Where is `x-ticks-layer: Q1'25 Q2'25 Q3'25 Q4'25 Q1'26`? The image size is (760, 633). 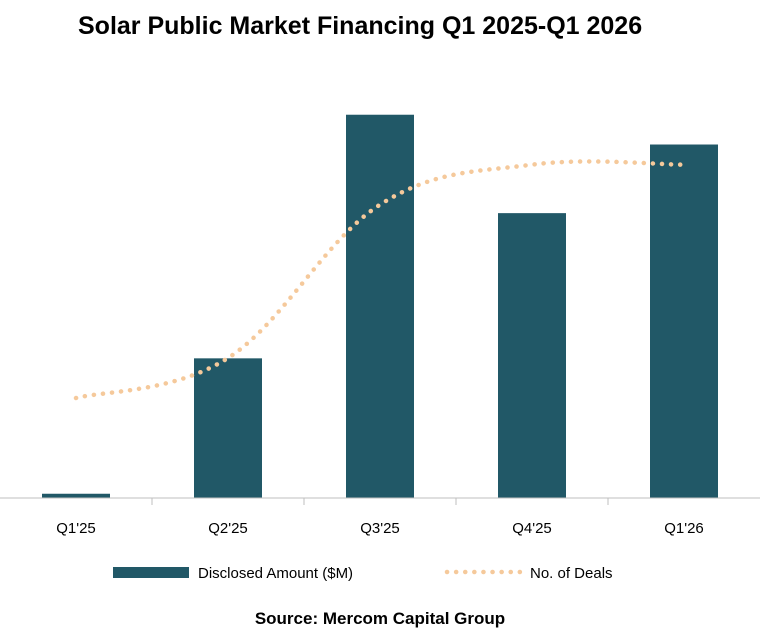 x-ticks-layer: Q1'25 Q2'25 Q3'25 Q4'25 Q1'26 is located at coordinates (380, 517).